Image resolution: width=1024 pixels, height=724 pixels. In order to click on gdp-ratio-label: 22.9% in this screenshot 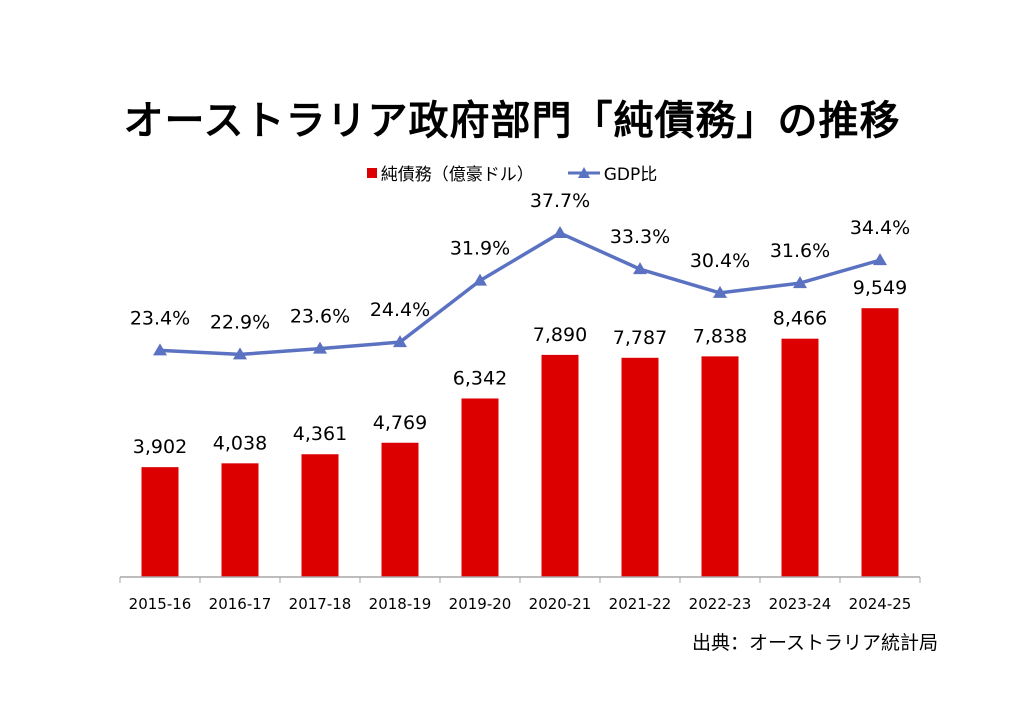, I will do `click(240, 322)`.